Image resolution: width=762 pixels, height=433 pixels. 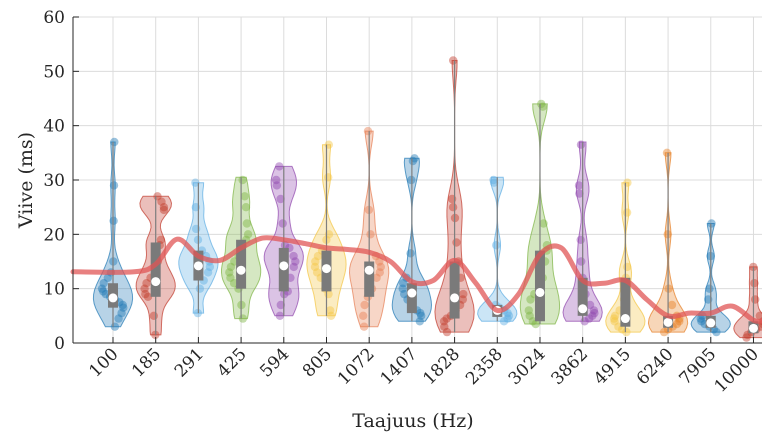 I want to click on x-tick-label: 1828, so click(x=441, y=366).